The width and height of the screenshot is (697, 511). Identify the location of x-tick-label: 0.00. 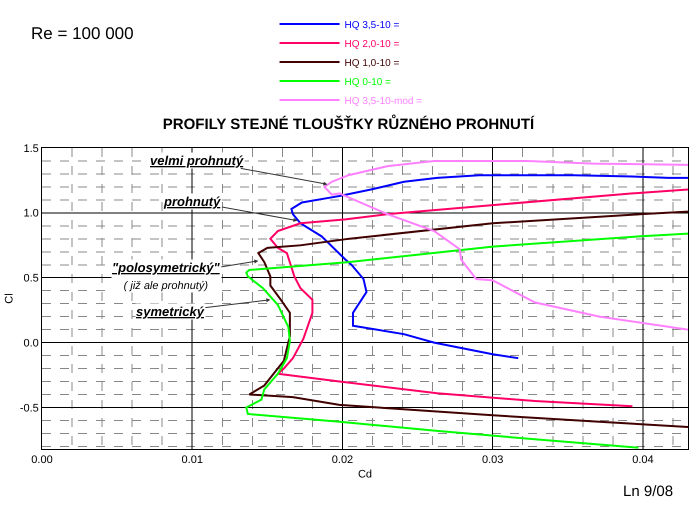
(42, 460).